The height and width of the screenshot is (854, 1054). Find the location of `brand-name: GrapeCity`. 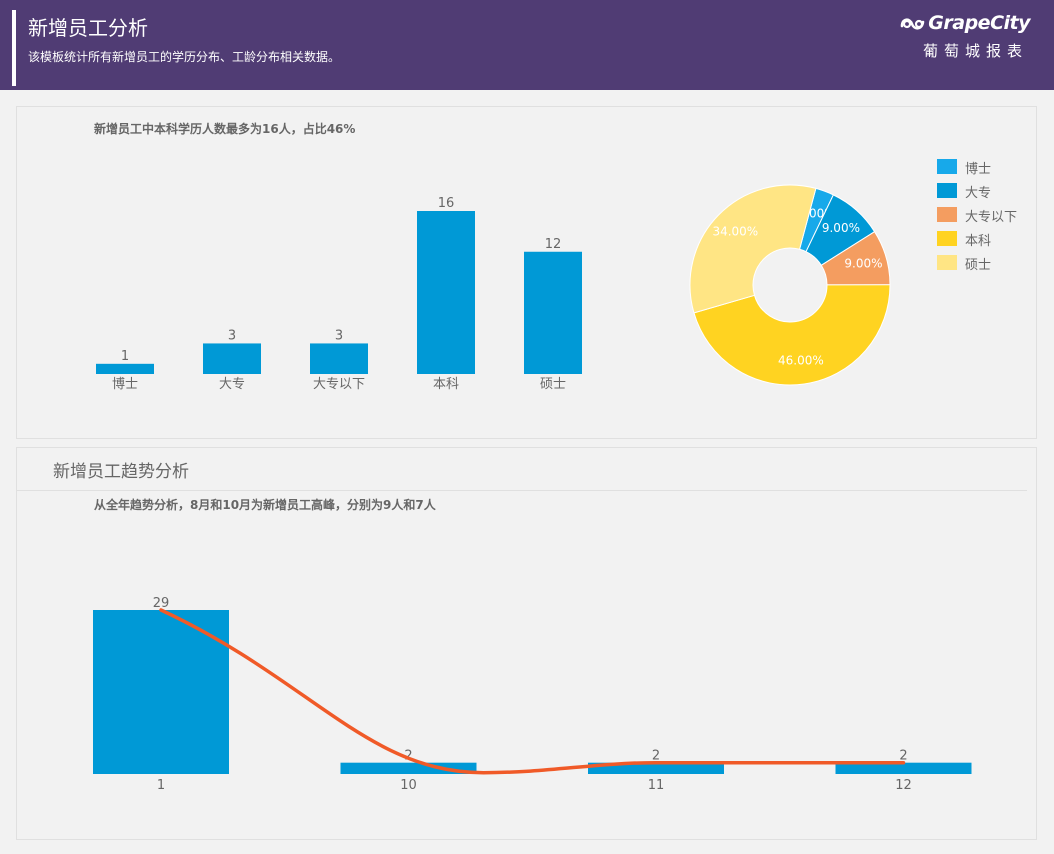

brand-name: GrapeCity is located at coordinates (979, 23).